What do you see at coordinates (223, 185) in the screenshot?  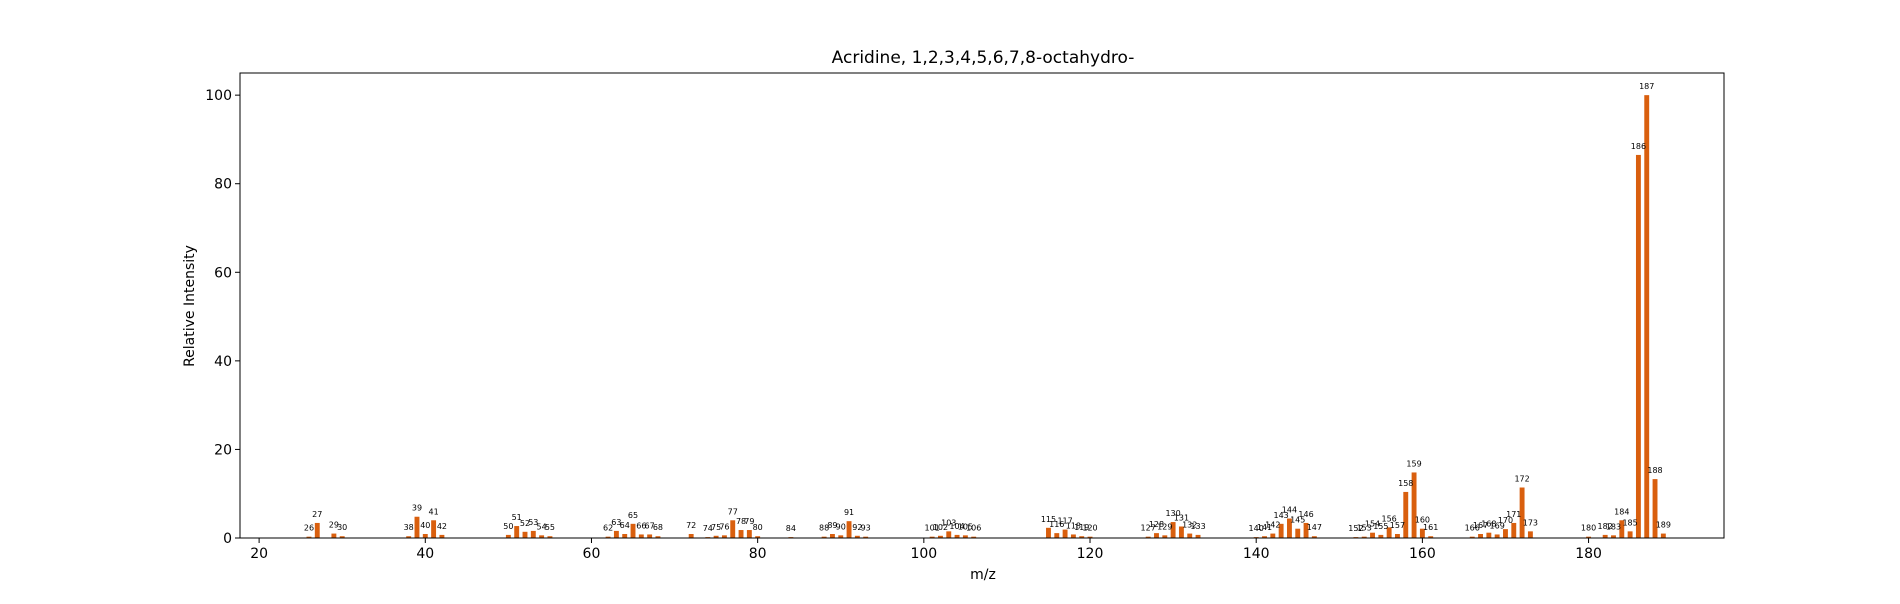 I see `y-tick-label: 80` at bounding box center [223, 185].